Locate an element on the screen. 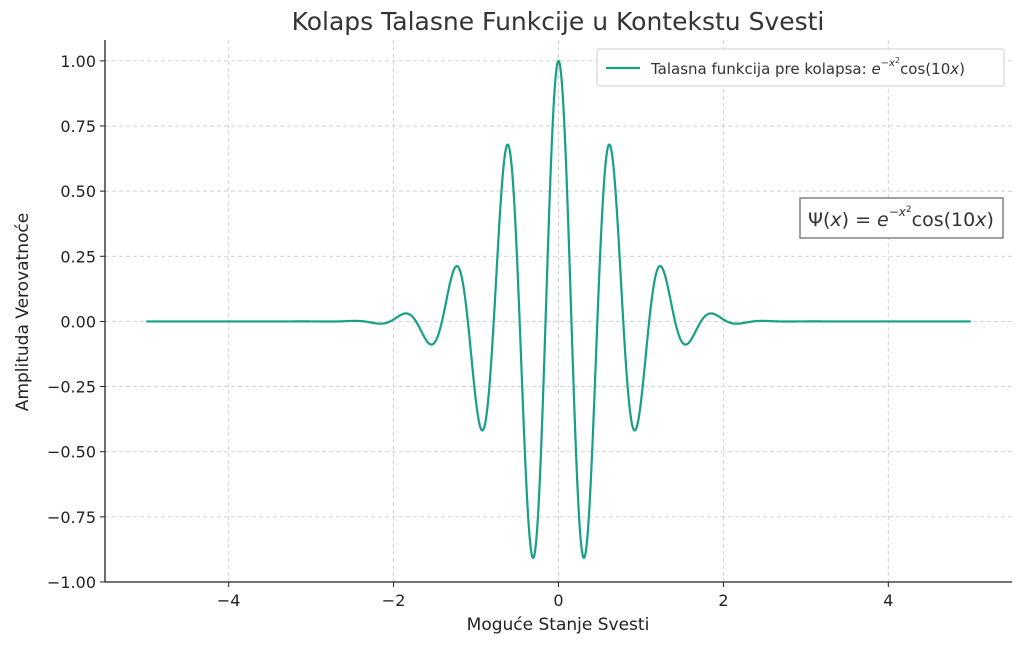  legend-math-exp-power: 2 is located at coordinates (897, 60).